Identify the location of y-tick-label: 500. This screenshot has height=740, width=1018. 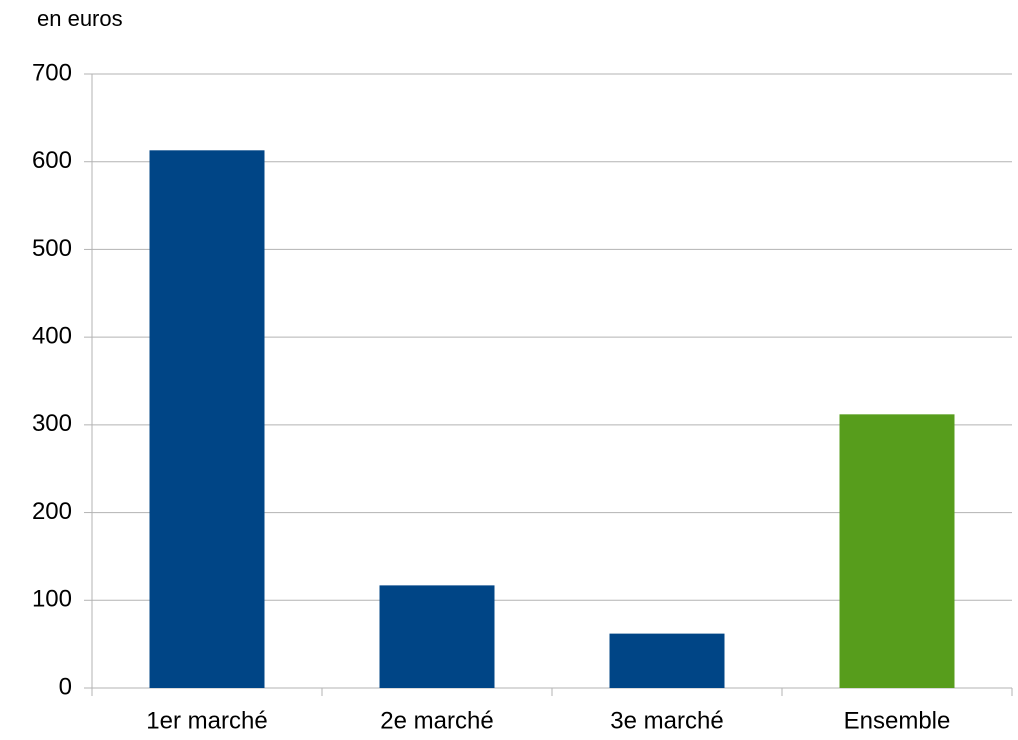
(52, 248).